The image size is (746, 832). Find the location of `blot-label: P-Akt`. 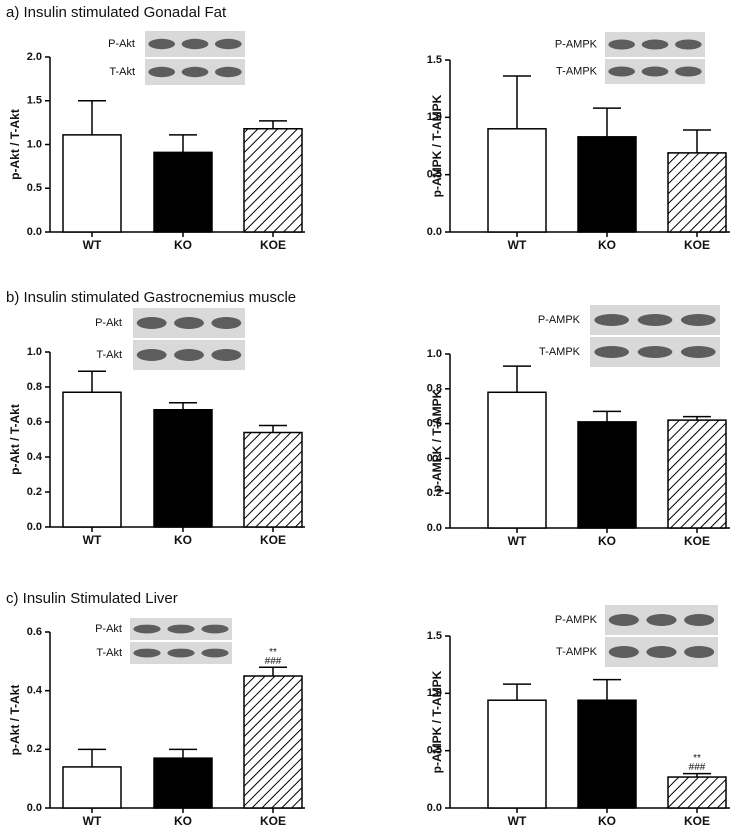

blot-label: P-Akt is located at coordinates (108, 629).